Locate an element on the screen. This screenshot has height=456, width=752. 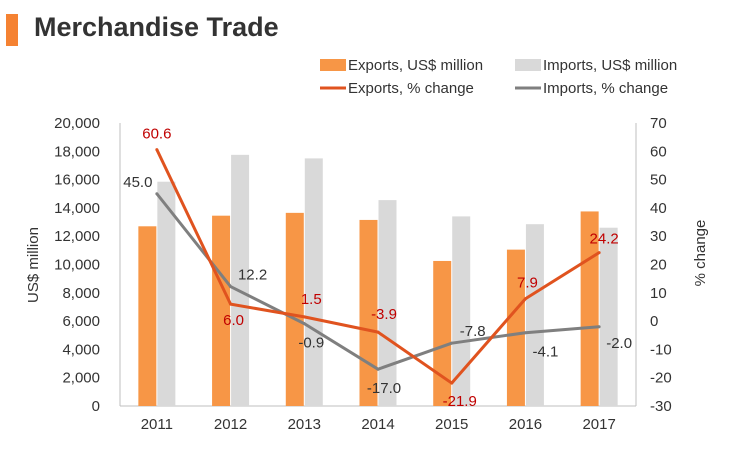
legend-exports-line-label: Exports, % change is located at coordinates (411, 88).